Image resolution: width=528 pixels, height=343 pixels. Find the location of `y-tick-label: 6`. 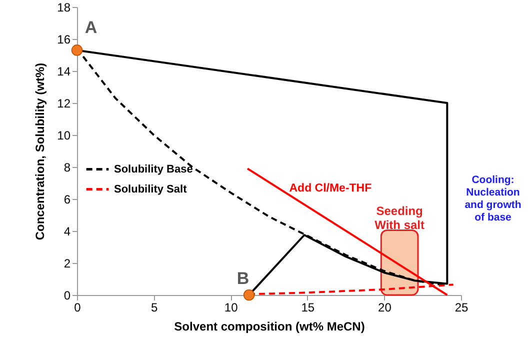

y-tick-label: 6 is located at coordinates (67, 199).